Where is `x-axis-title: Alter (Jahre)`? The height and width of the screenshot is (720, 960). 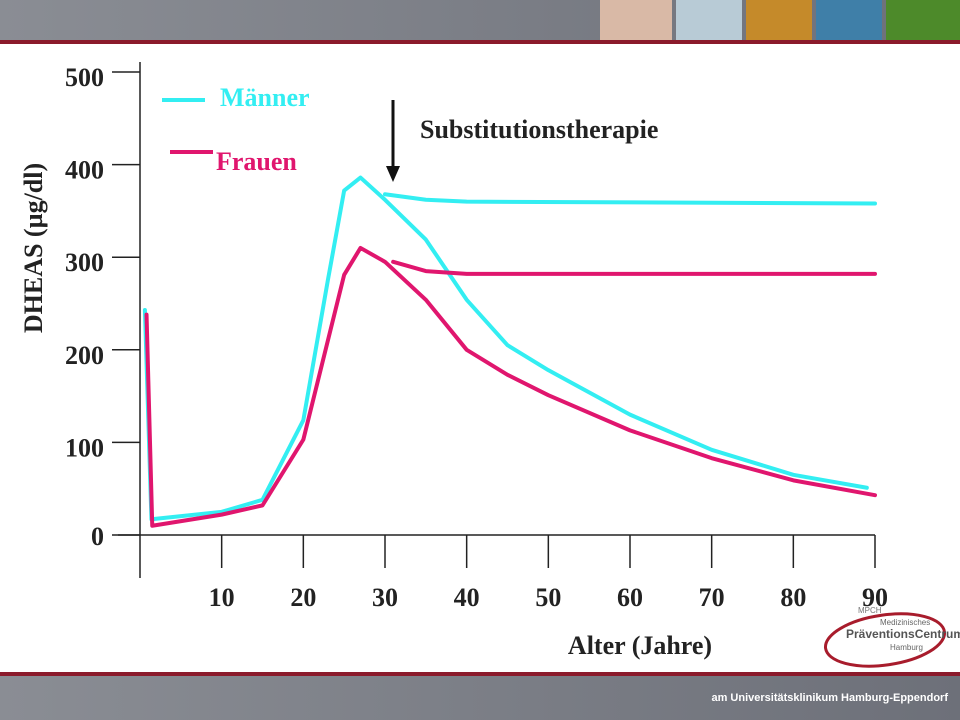 x-axis-title: Alter (Jahre) is located at coordinates (640, 645).